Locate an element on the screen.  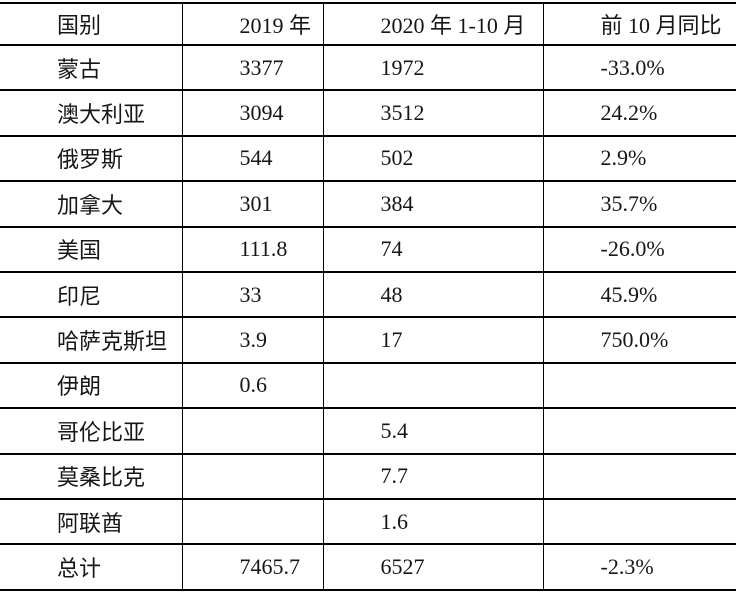
cell-2020: 74 is located at coordinates (433, 249).